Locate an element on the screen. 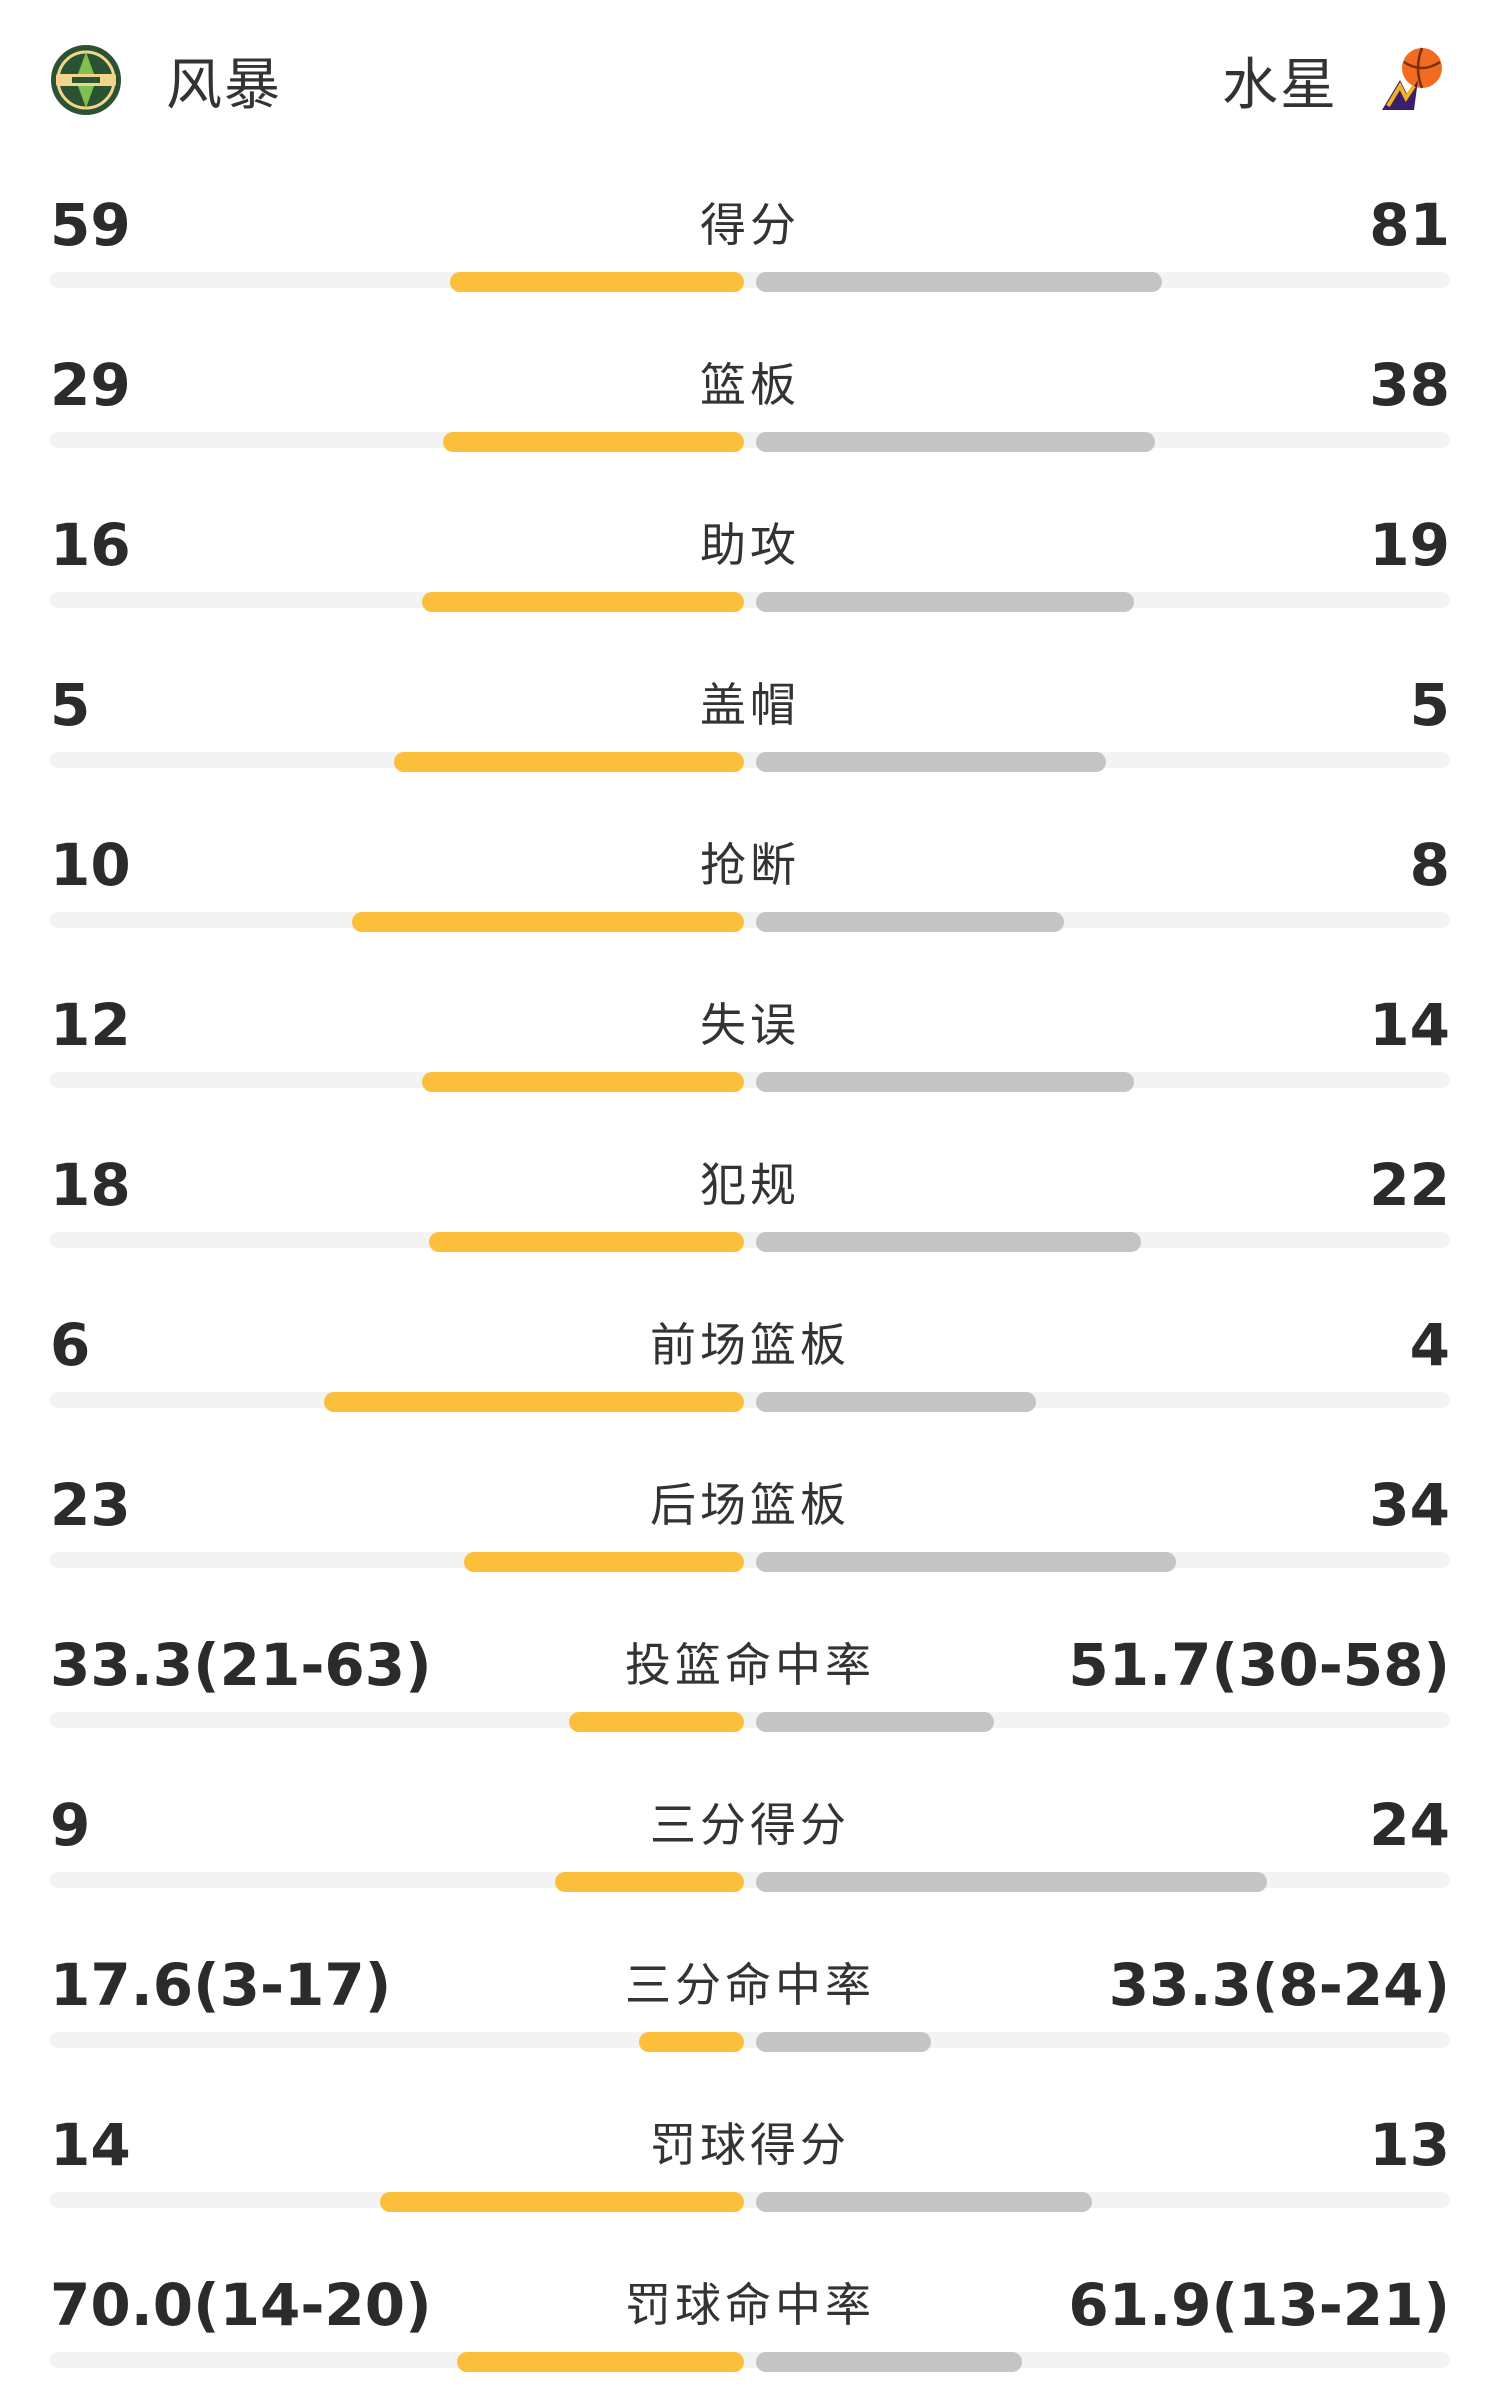 The height and width of the screenshot is (2400, 1500). stat-row: 12 失误 14 is located at coordinates (750, 1040).